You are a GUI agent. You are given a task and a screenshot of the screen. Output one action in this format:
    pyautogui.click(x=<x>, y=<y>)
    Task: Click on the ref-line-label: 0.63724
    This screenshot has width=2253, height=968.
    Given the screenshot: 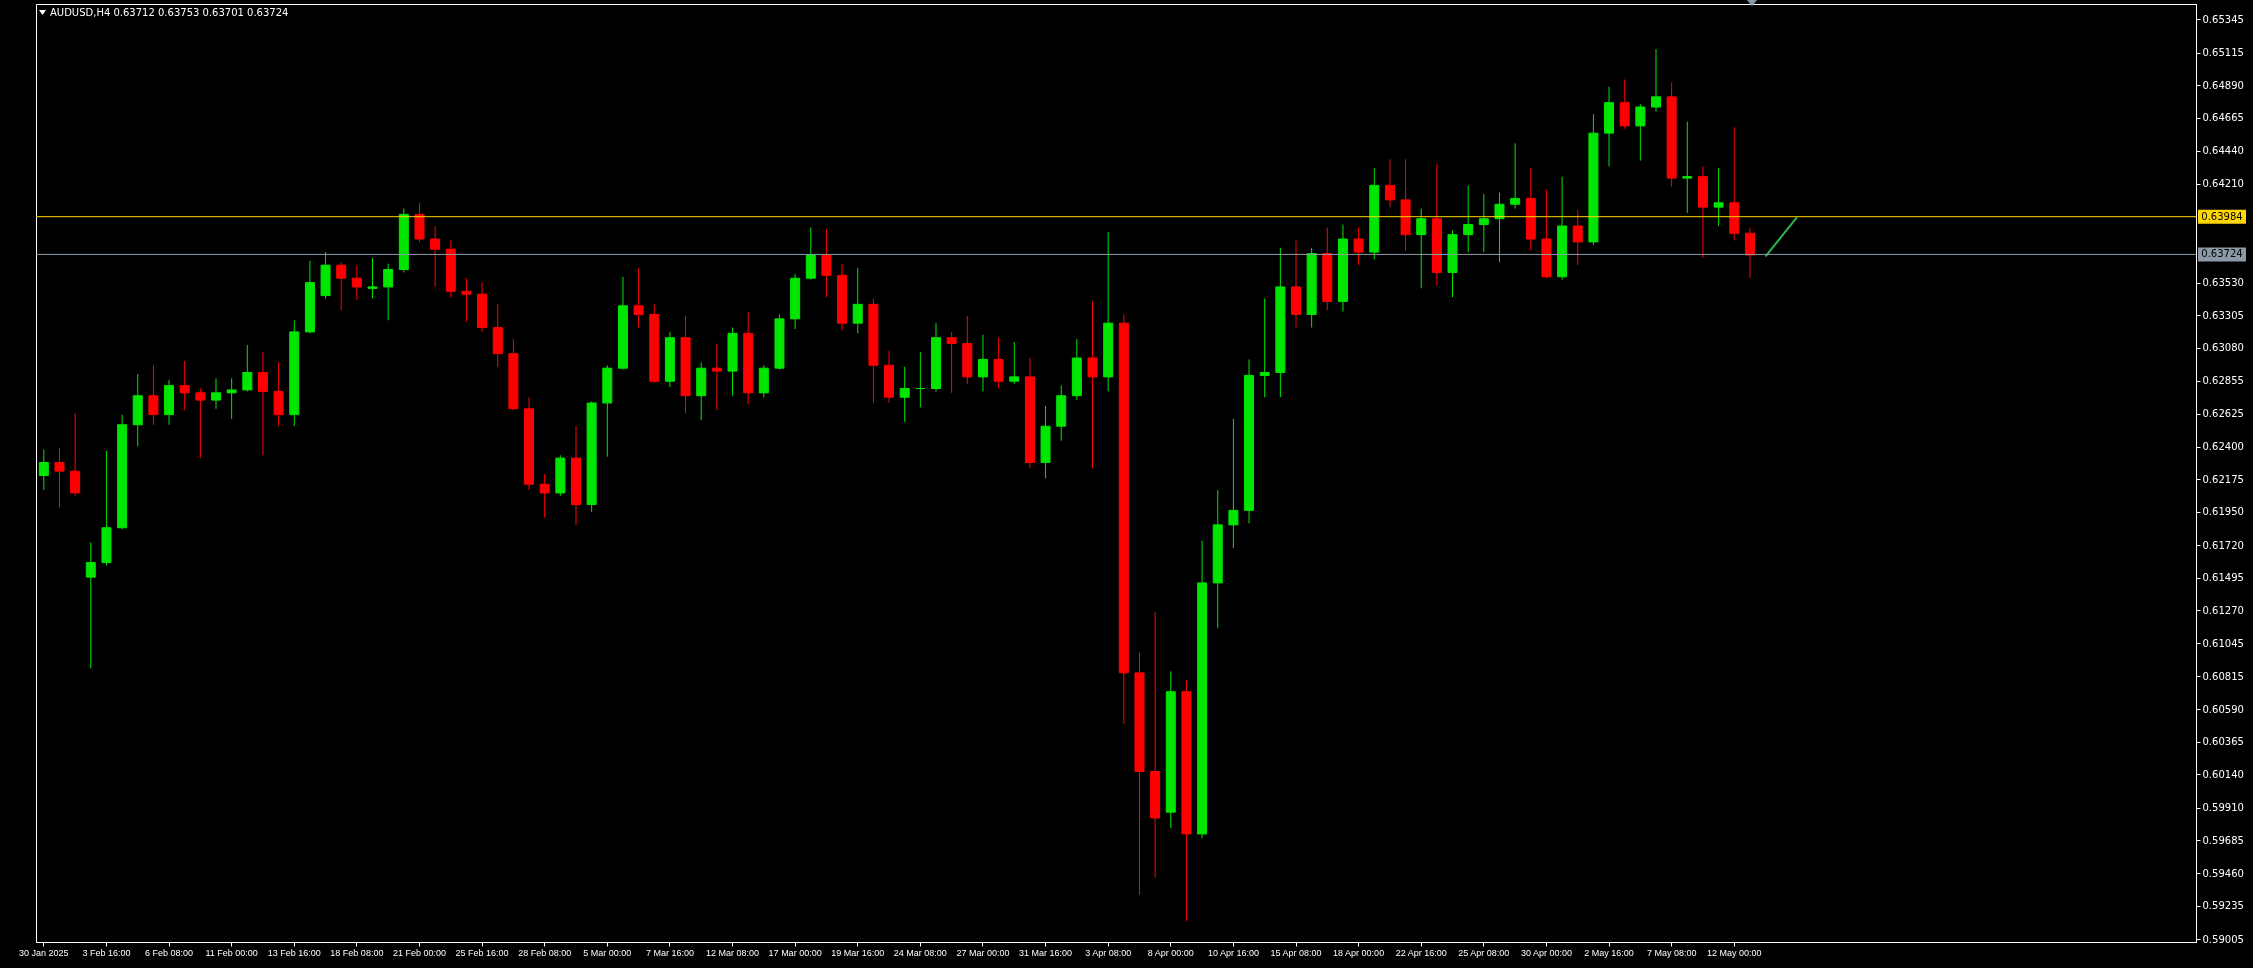 What is the action you would take?
    pyautogui.click(x=2222, y=254)
    